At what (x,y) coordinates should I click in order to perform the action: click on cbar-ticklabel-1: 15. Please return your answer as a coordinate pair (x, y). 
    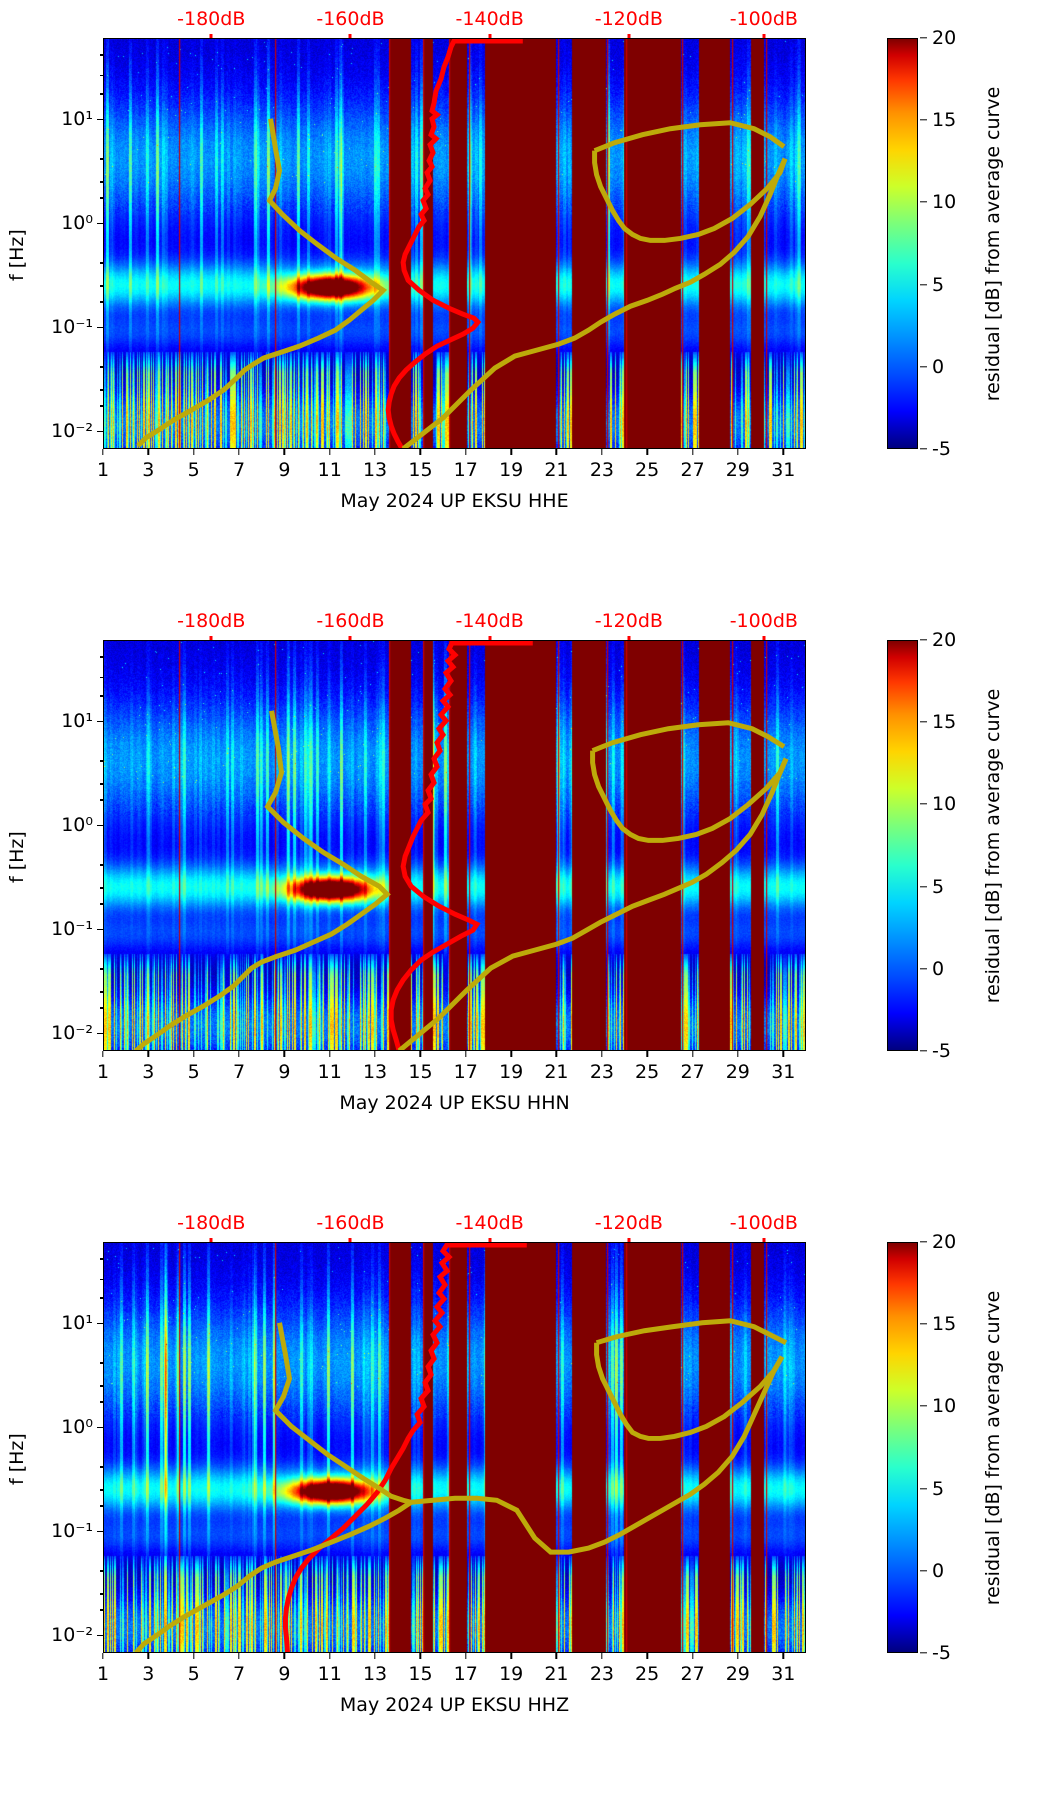
    Looking at the image, I should click on (944, 1324).